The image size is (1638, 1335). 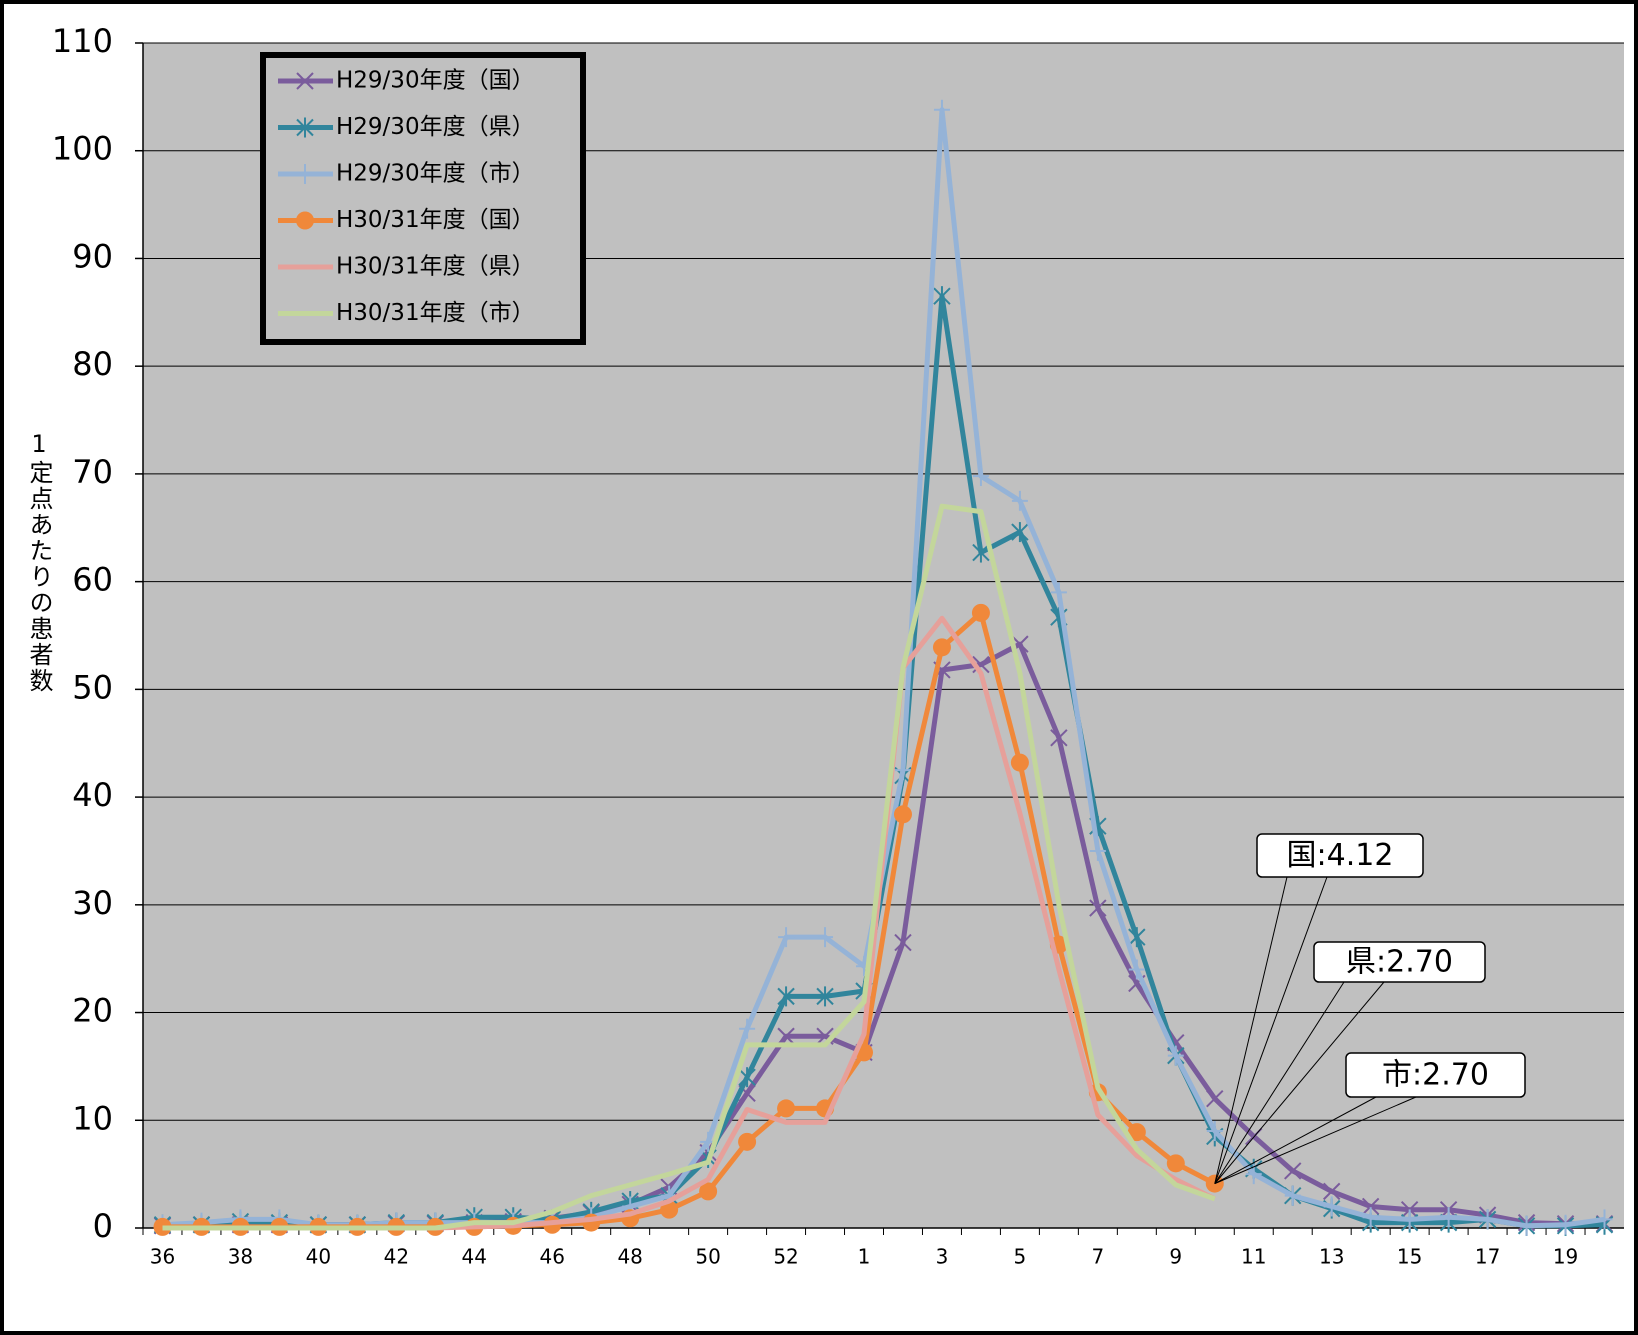 I want to click on y-tick-label: 70, so click(x=92, y=472).